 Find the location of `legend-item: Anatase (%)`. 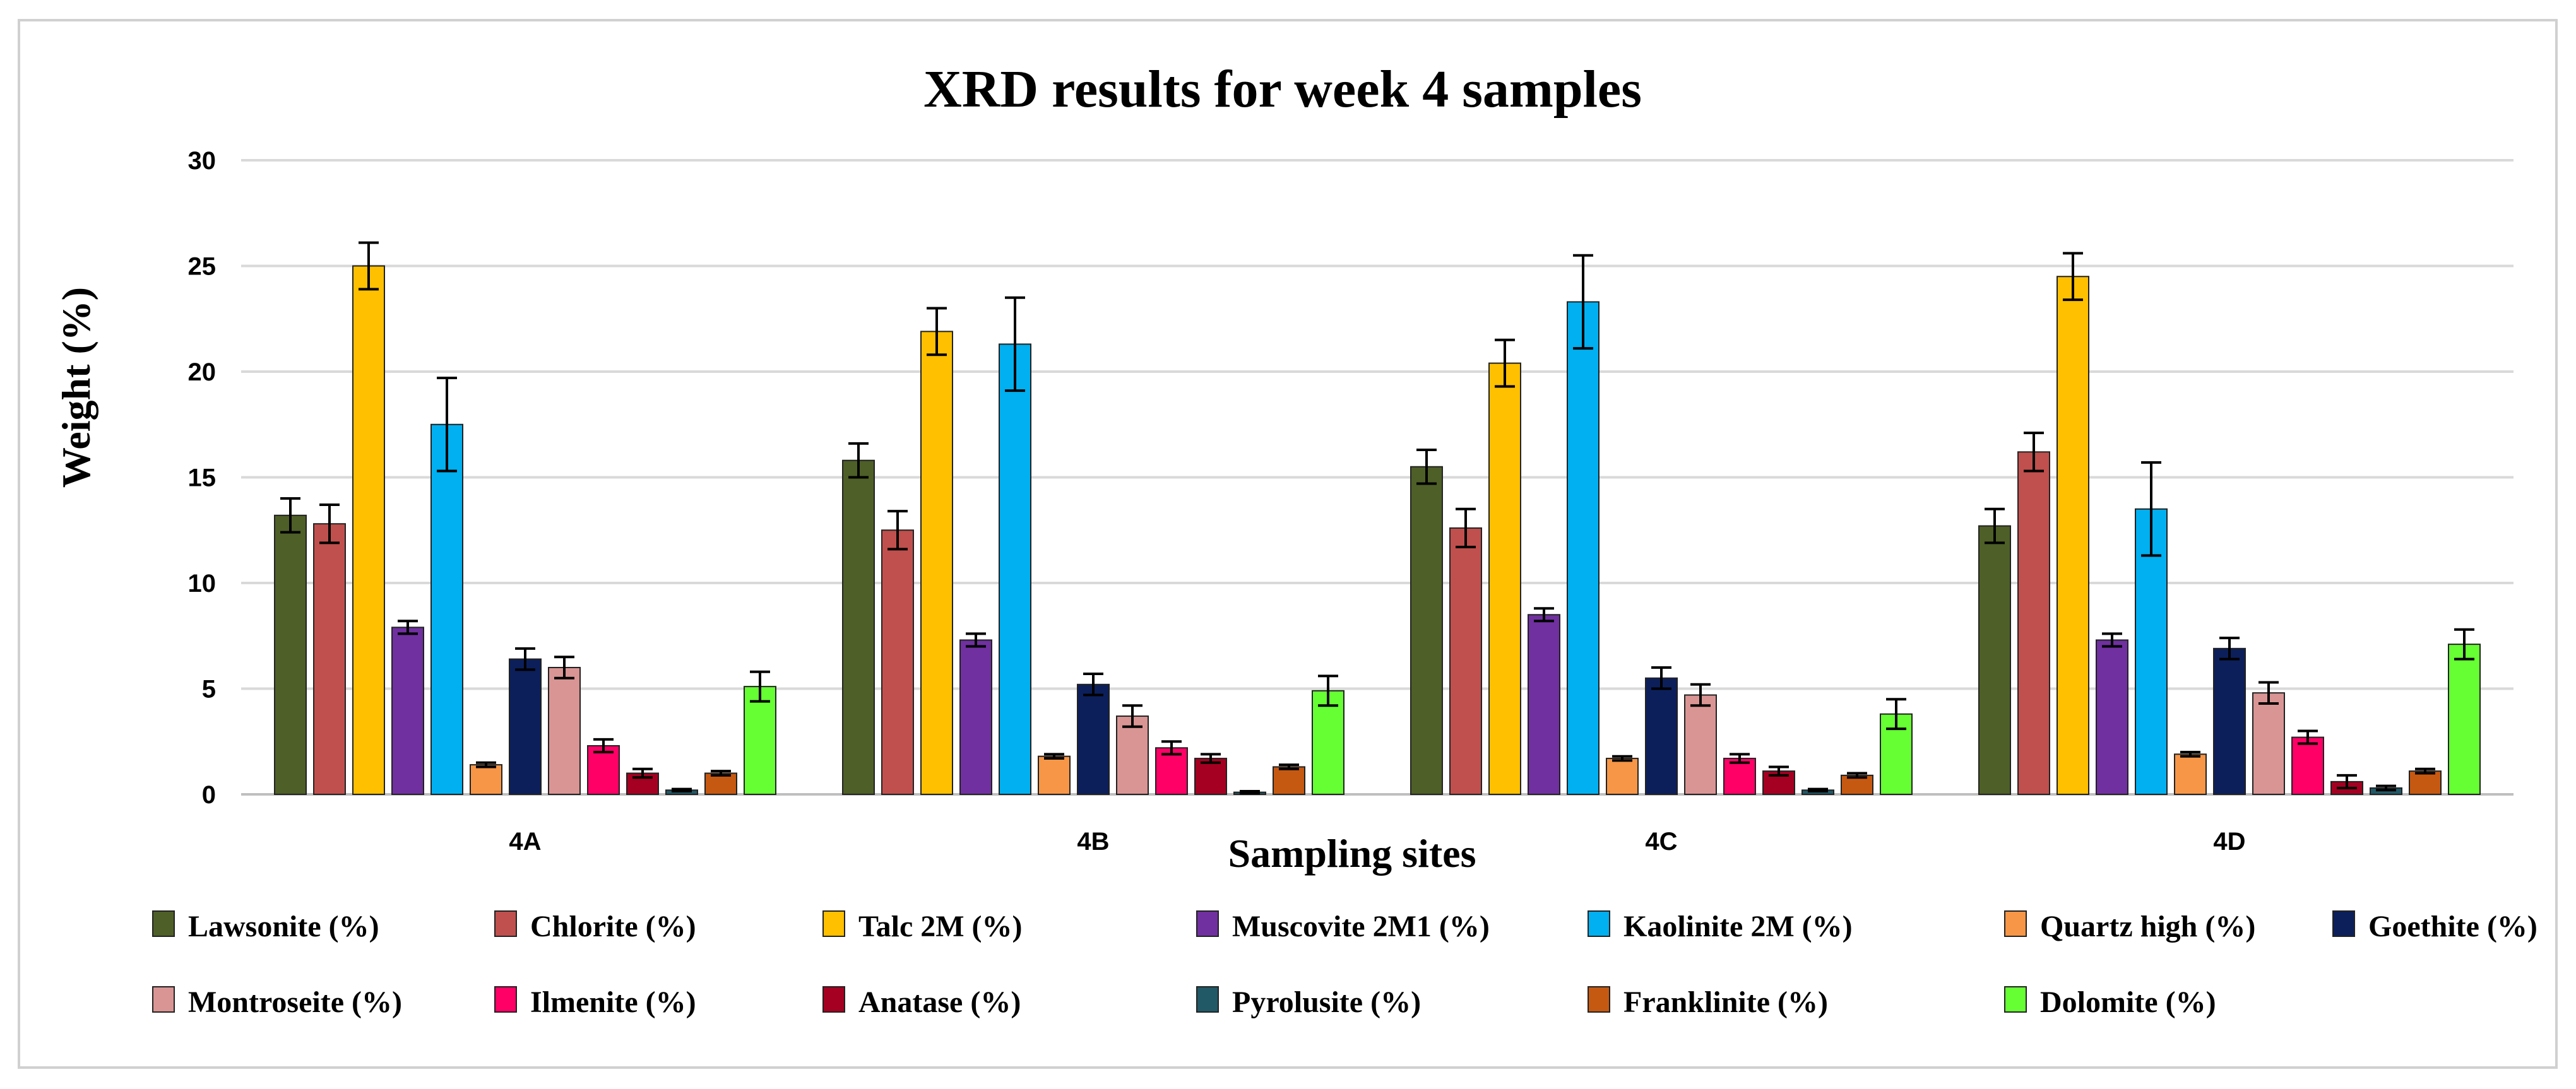

legend-item: Anatase (%) is located at coordinates (922, 1002).